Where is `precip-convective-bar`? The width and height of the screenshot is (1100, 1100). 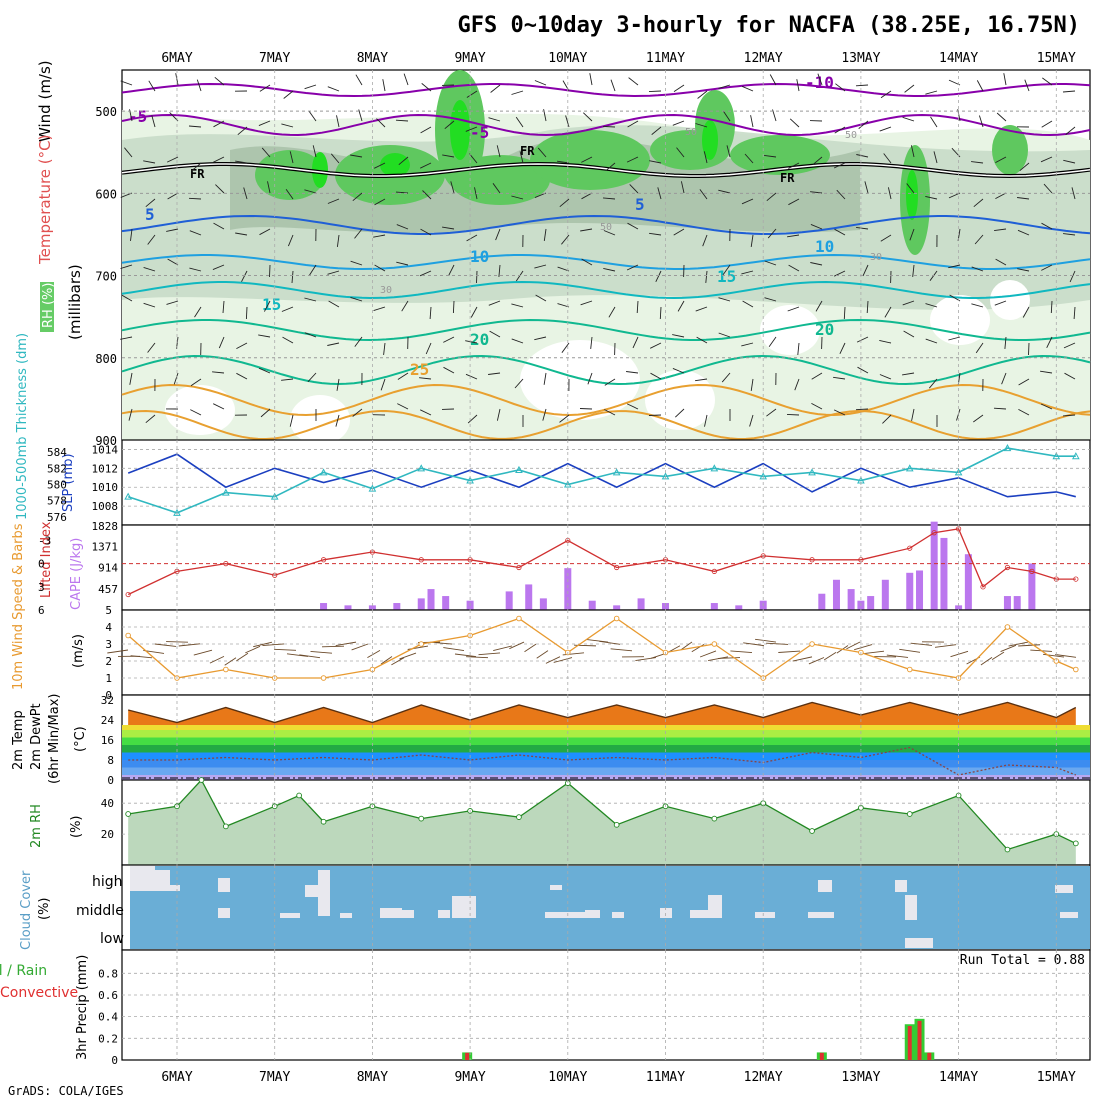 precip-convective-bar is located at coordinates (919, 1040).